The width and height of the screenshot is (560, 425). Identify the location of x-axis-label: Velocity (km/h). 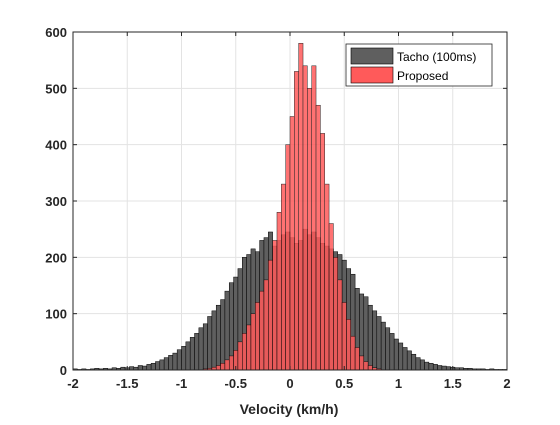
(289, 409).